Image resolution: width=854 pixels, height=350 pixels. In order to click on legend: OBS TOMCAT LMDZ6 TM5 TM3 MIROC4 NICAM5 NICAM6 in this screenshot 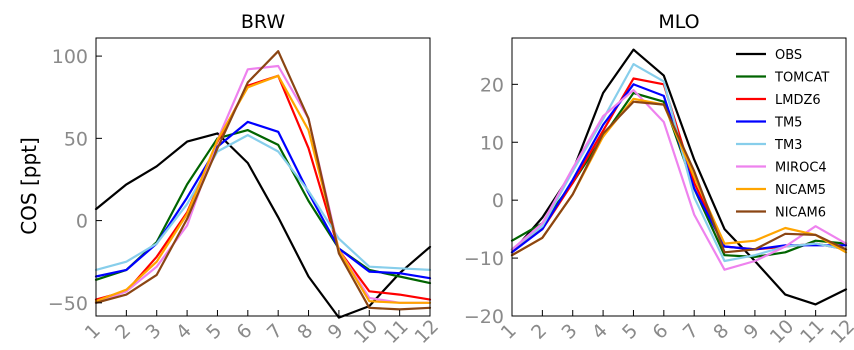, I will do `click(782, 134)`.